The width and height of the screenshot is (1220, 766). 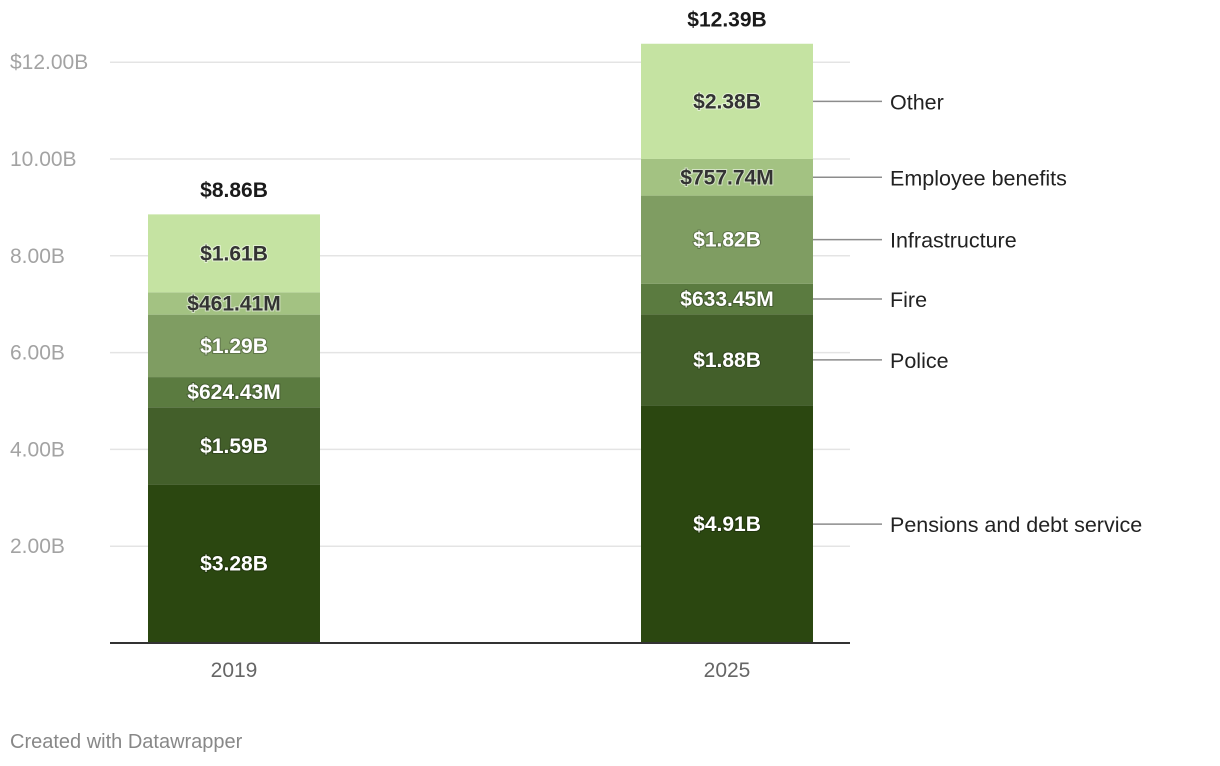 What do you see at coordinates (953, 241) in the screenshot?
I see `legend-label: Infrastructure` at bounding box center [953, 241].